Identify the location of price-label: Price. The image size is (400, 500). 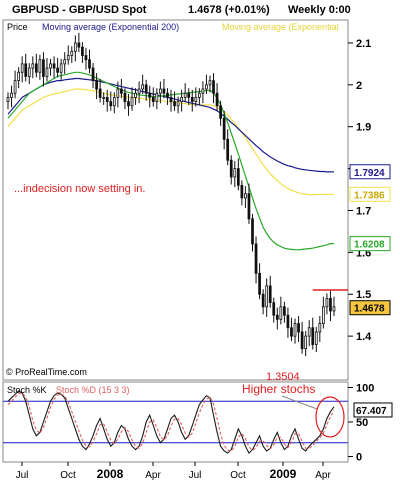
(17, 27).